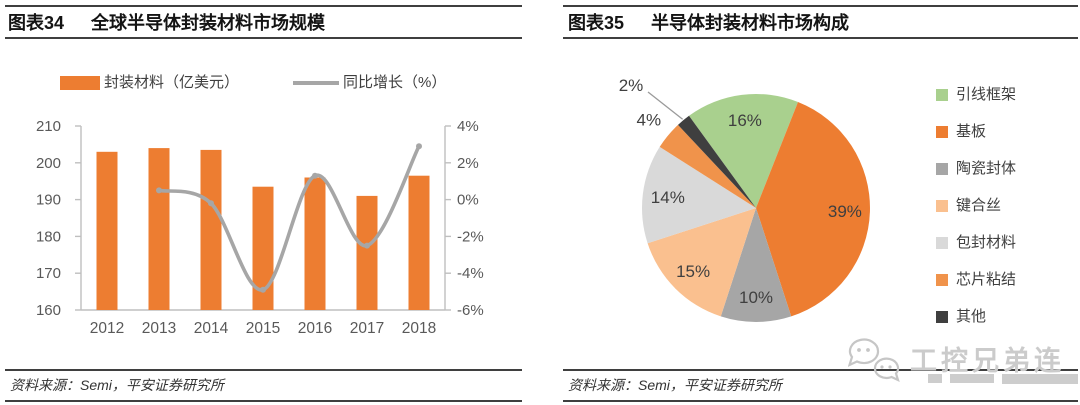 The image size is (1080, 405). Describe the element at coordinates (107, 230) in the screenshot. I see `bar-2012` at that location.